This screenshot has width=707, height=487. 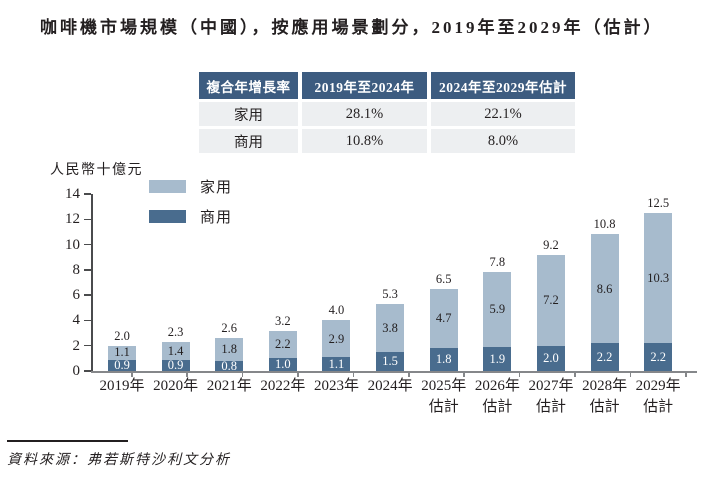 I want to click on legend-item-home: 家用, so click(x=190, y=186).